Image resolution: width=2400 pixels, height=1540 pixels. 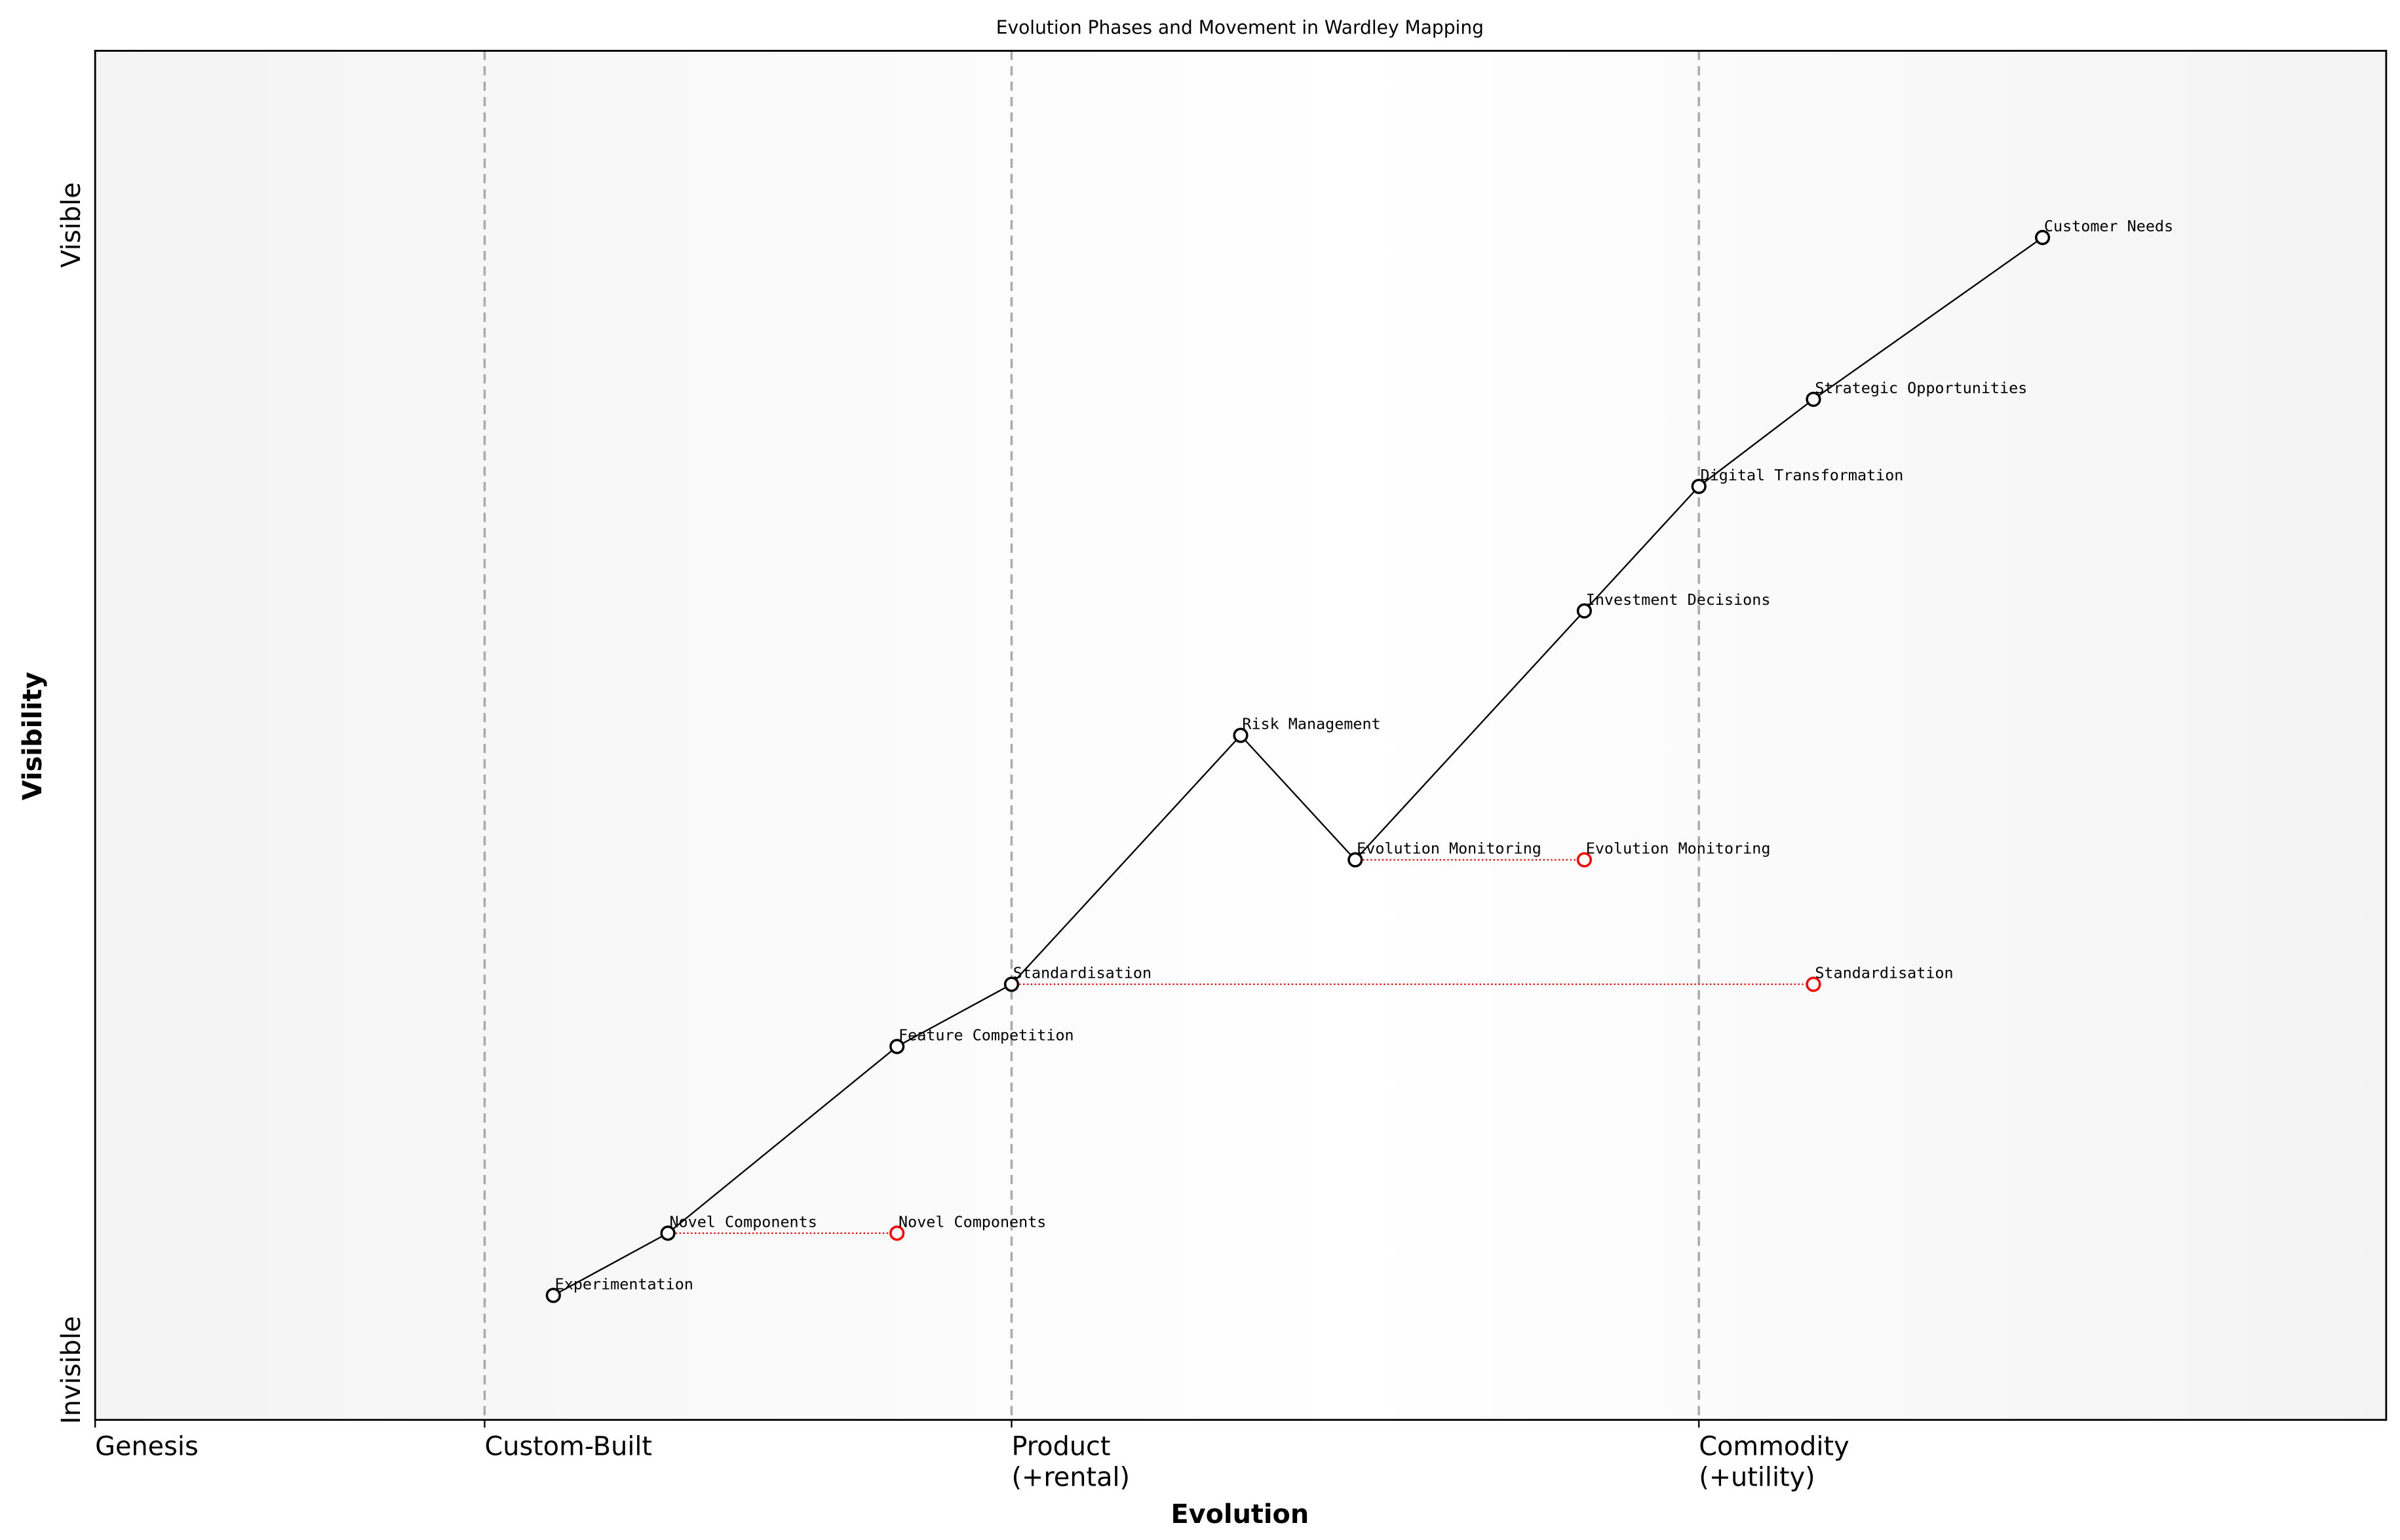 What do you see at coordinates (1678, 599) in the screenshot?
I see `component-label: Investment Decisions` at bounding box center [1678, 599].